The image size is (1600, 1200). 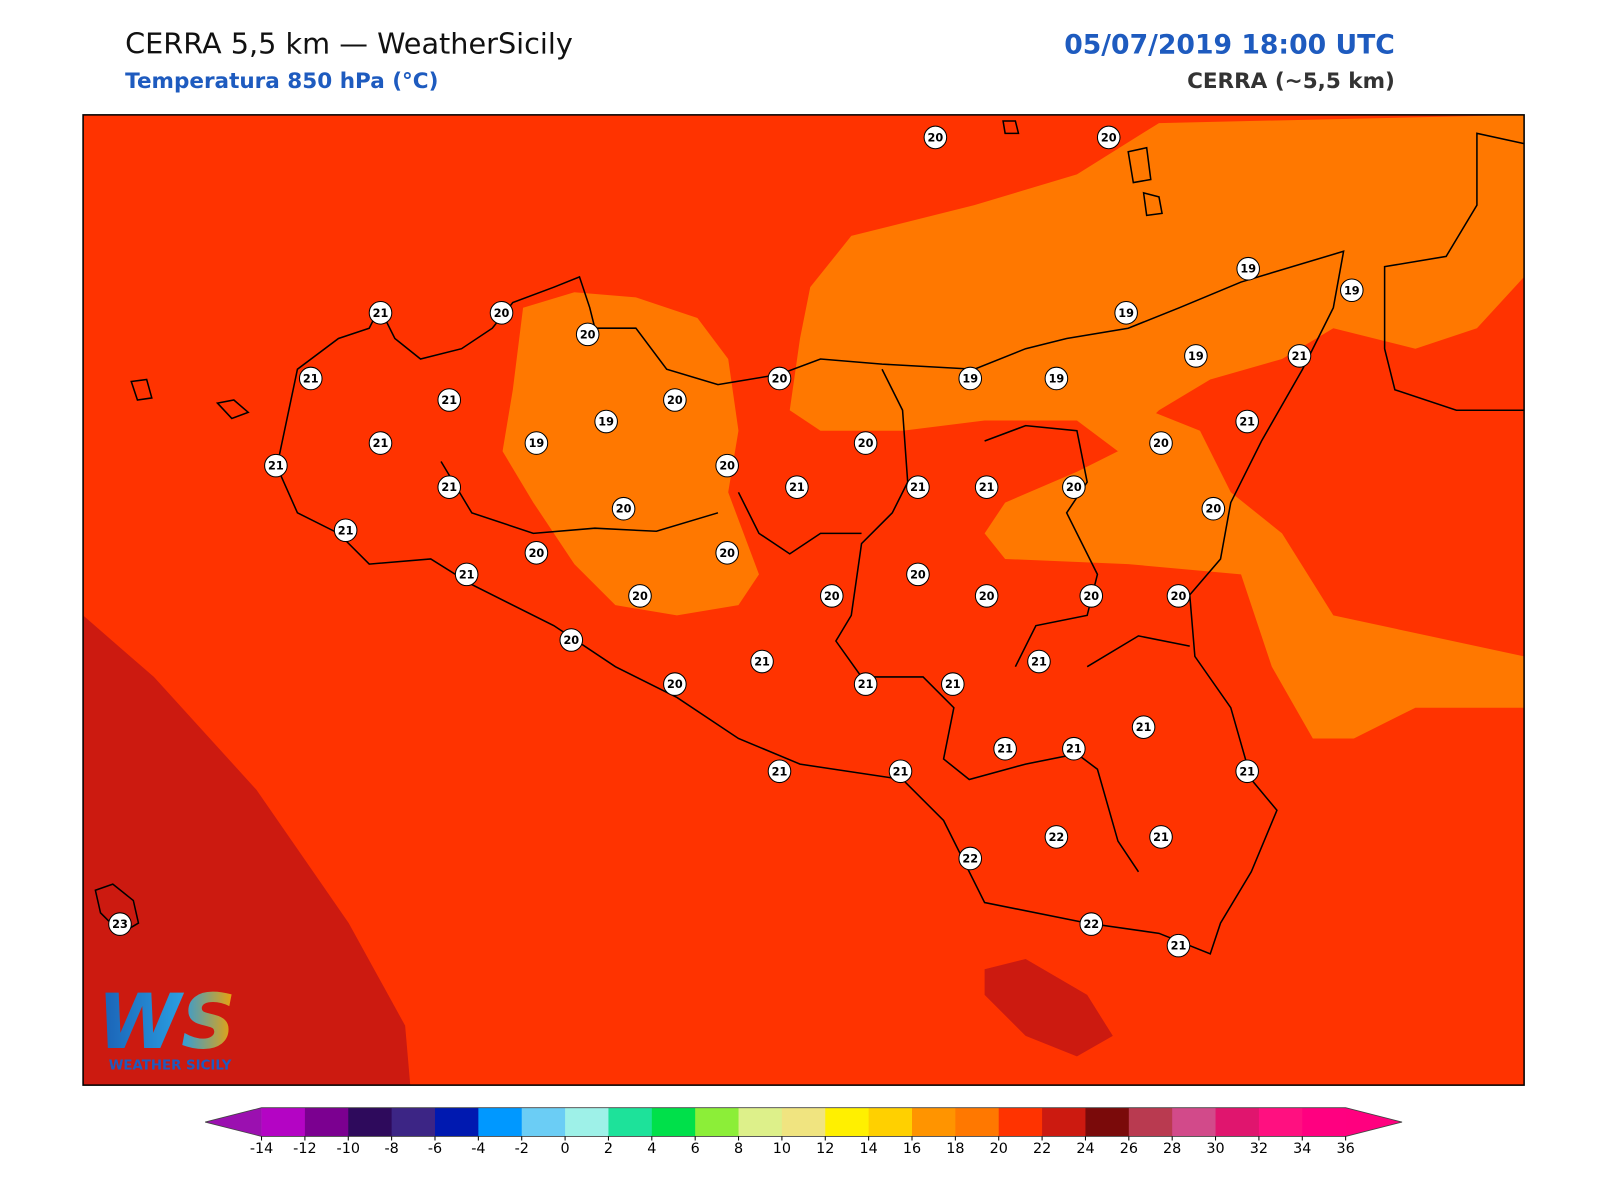 What do you see at coordinates (435, 1149) in the screenshot?
I see `colorbar-tick-label: -6` at bounding box center [435, 1149].